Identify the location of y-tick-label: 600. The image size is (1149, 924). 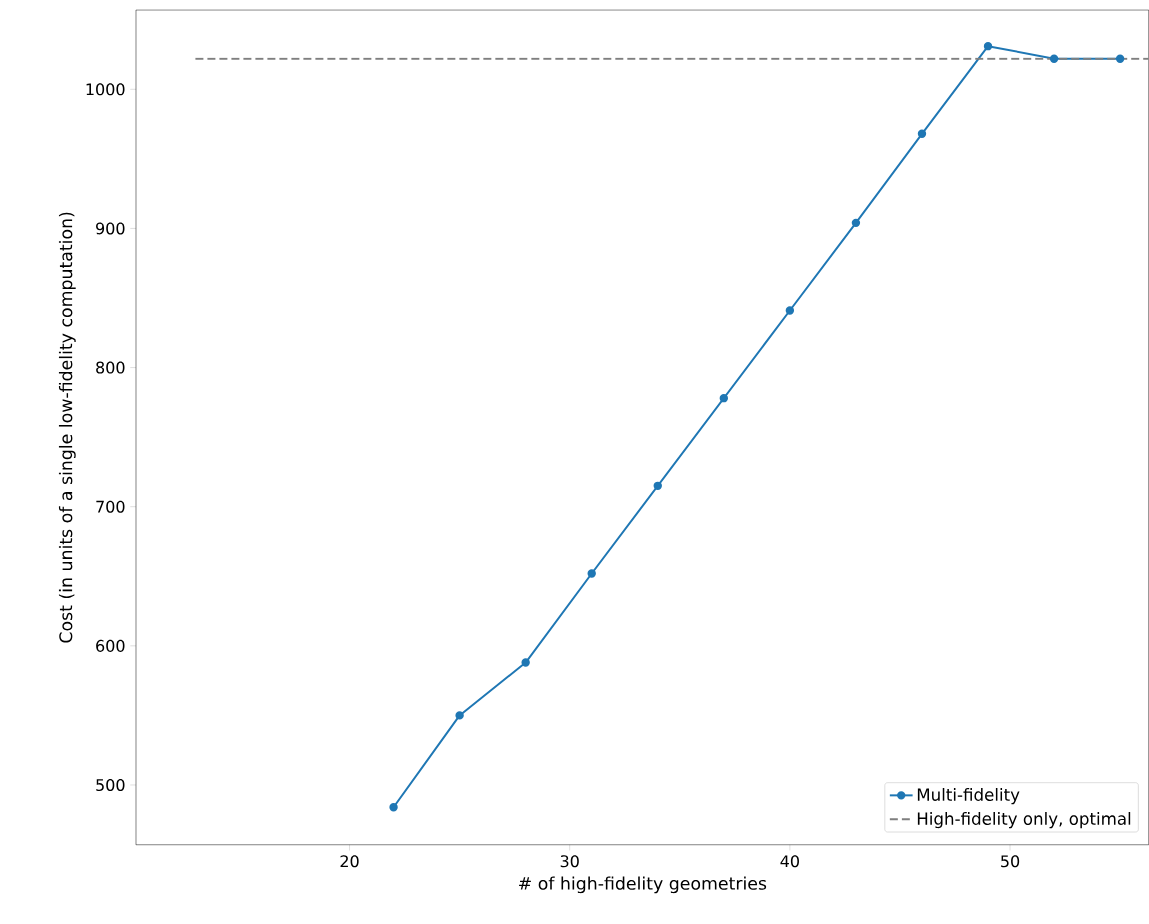
(110, 645).